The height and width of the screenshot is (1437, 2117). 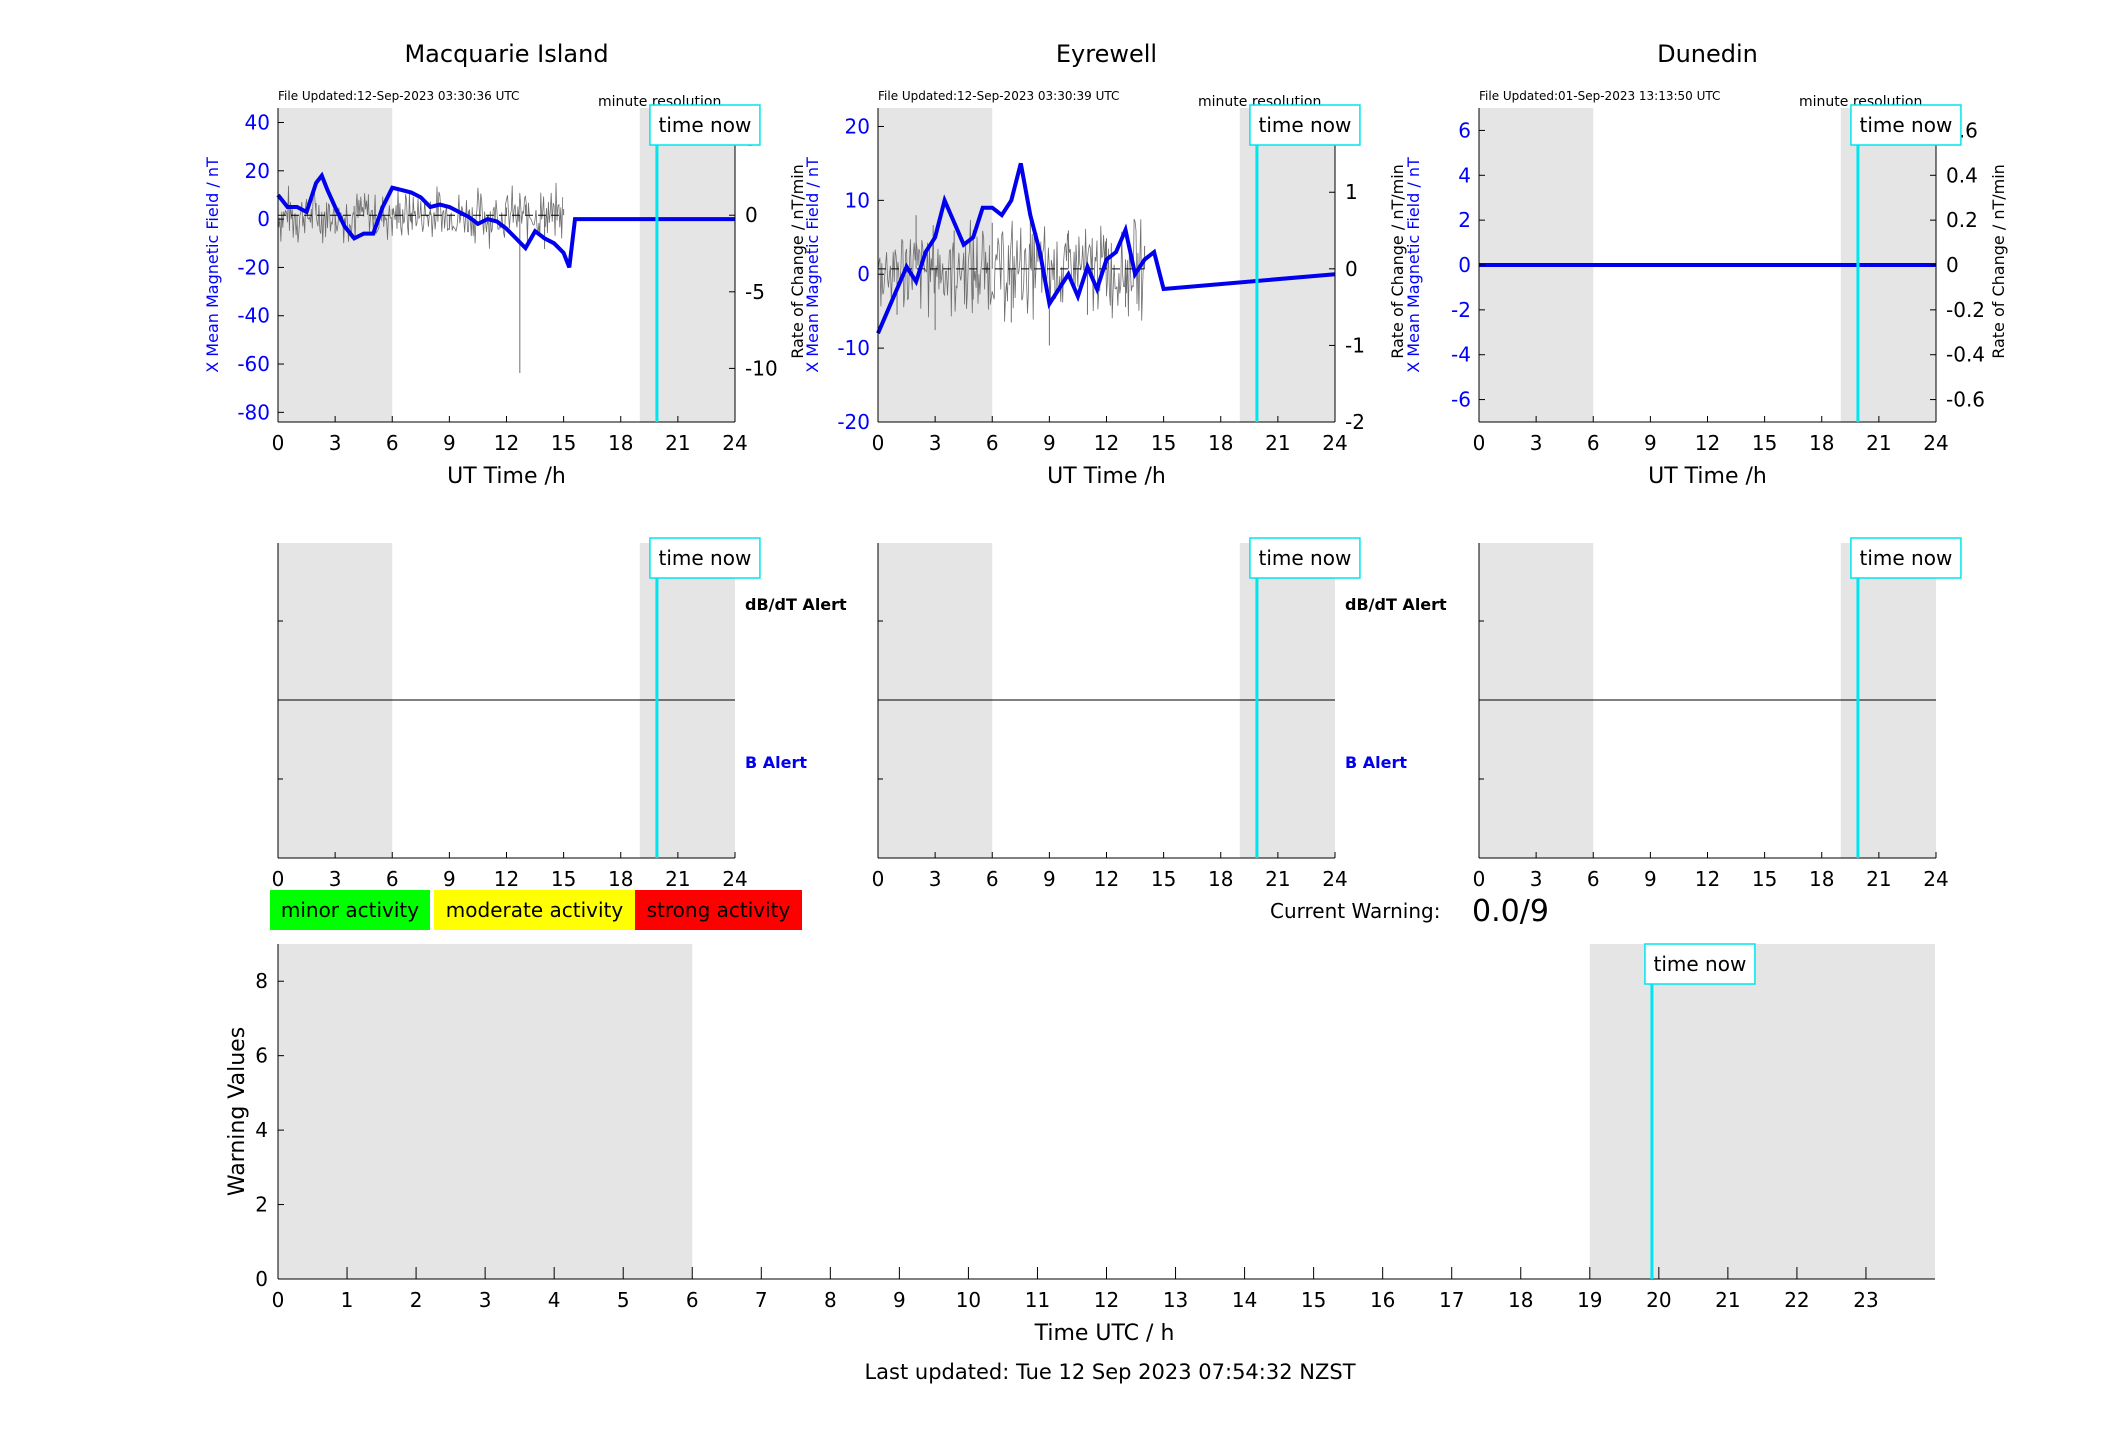 What do you see at coordinates (1464, 265) in the screenshot?
I see `y-tick-label: 0` at bounding box center [1464, 265].